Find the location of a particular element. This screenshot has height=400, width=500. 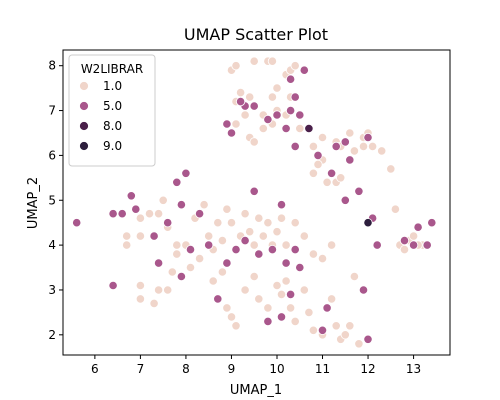

legend-box is located at coordinates (112, 110).